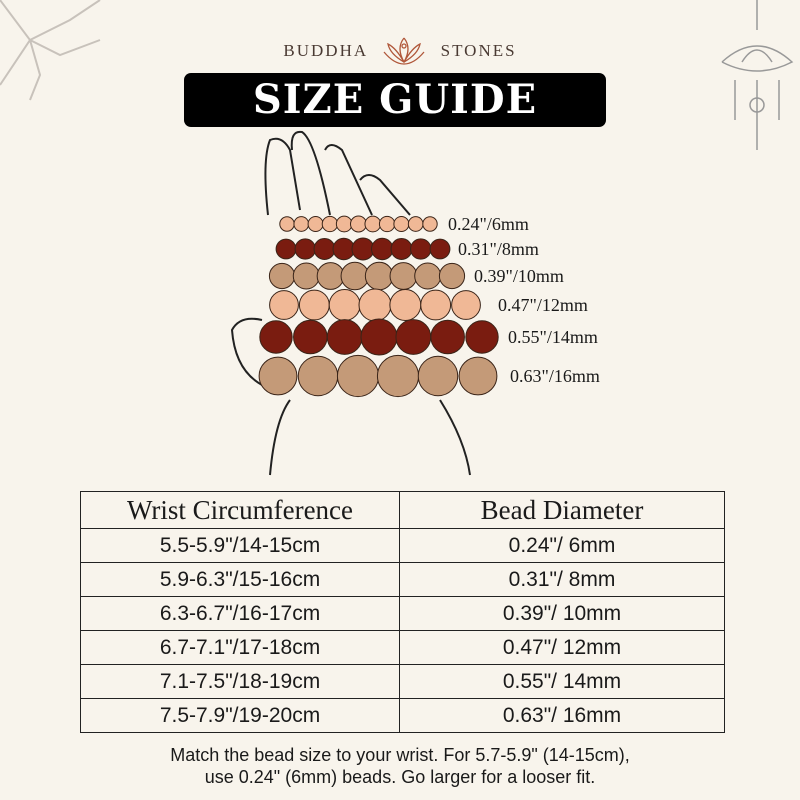  Describe the element at coordinates (395, 100) in the screenshot. I see `page-title: SIZE GUIDE` at that location.